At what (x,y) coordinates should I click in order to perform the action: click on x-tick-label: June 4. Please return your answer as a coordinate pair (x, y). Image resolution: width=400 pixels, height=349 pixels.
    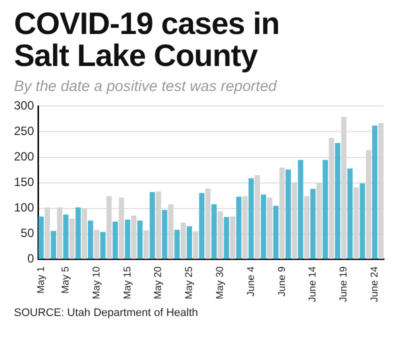
    Looking at the image, I should click on (251, 281).